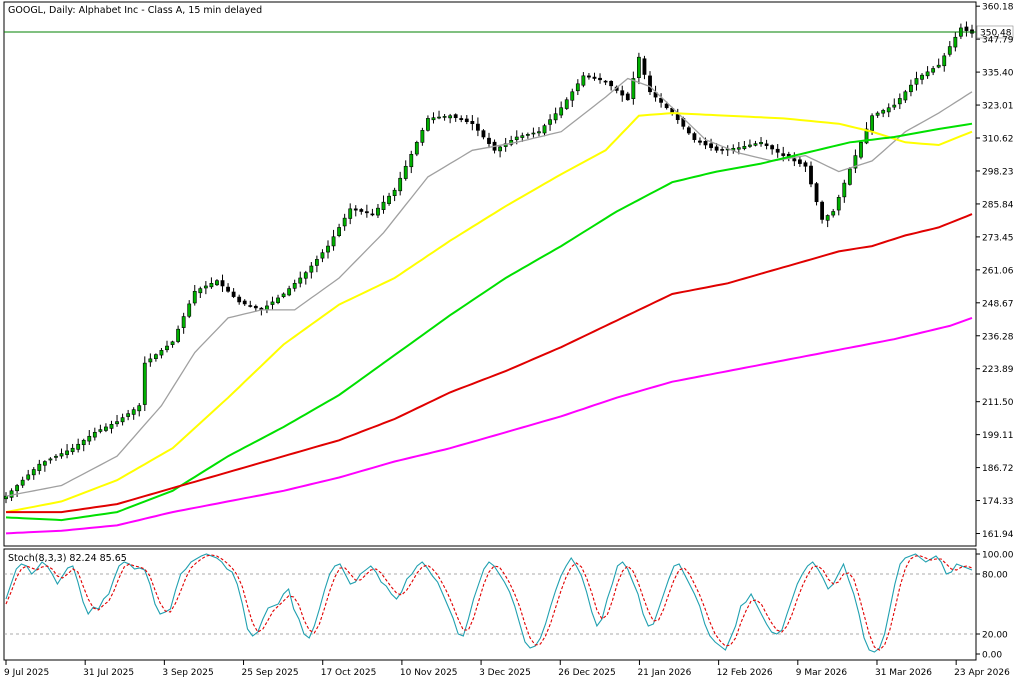  I want to click on stochastic-main-line, so click(489, 603).